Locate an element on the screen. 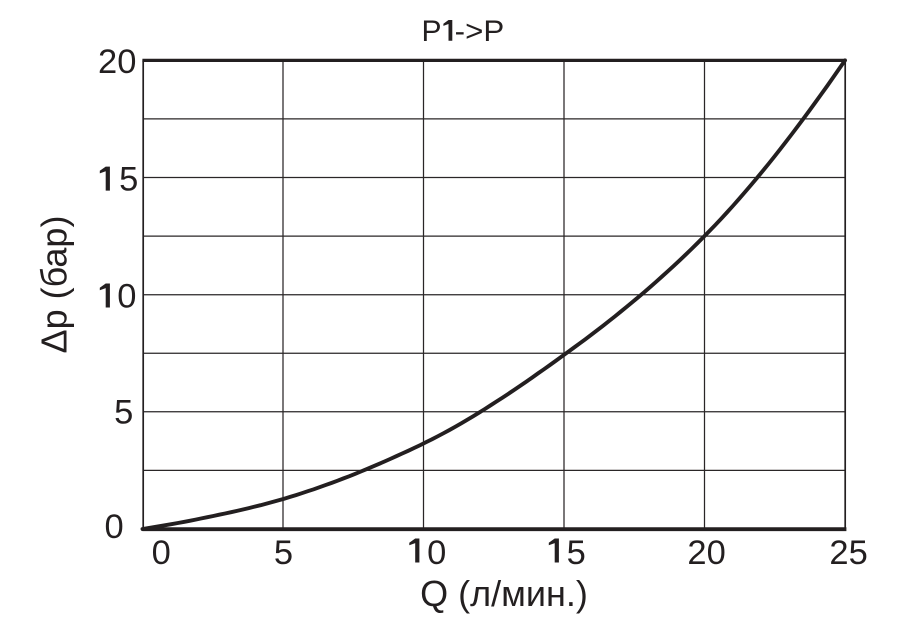 The image size is (905, 635). svg-text: ->P is located at coordinates (480, 31).